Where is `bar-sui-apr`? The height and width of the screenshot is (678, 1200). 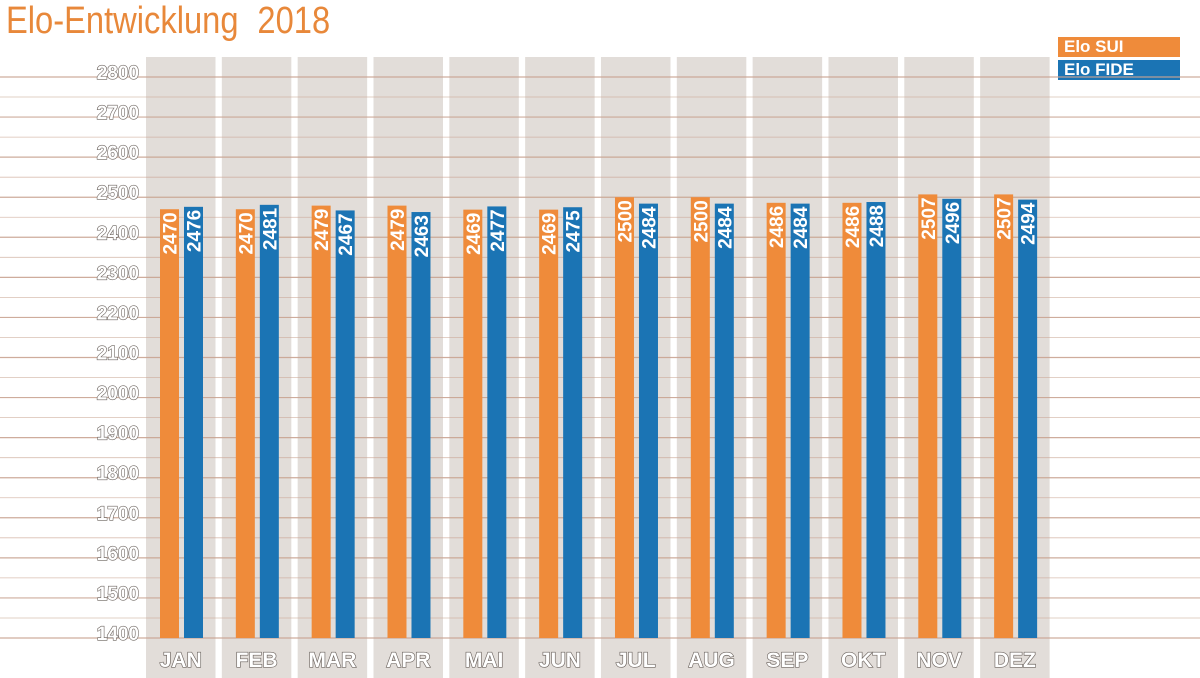 bar-sui-apr is located at coordinates (397, 422).